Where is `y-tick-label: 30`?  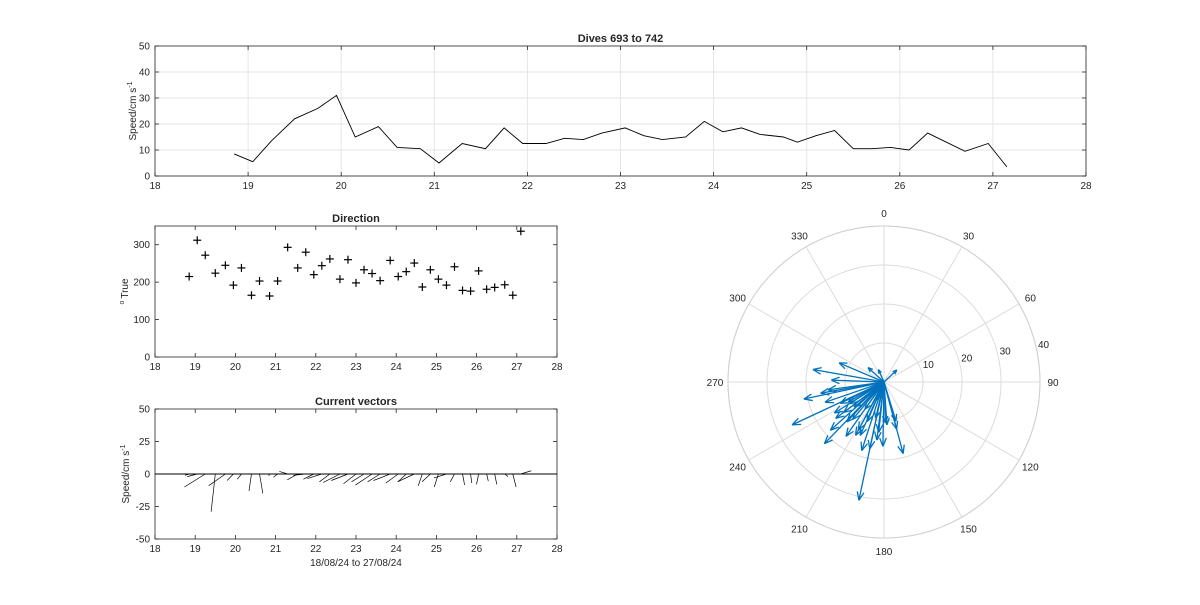 y-tick-label: 30 is located at coordinates (145, 99).